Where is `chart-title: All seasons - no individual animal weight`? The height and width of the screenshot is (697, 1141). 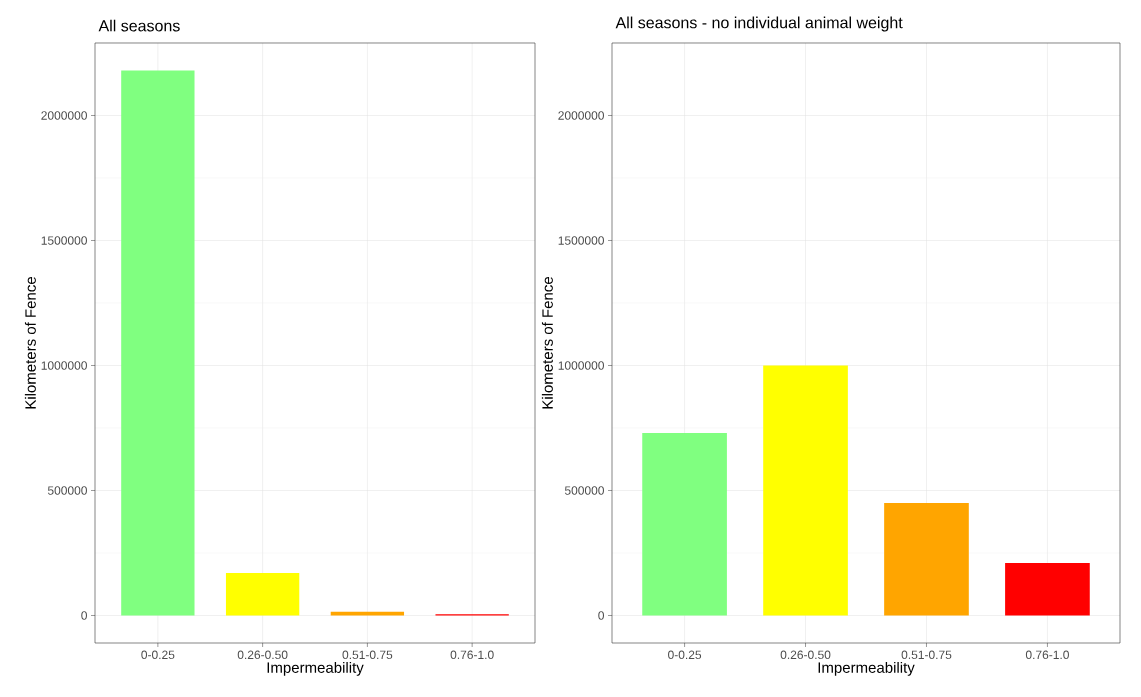
chart-title: All seasons - no individual animal weight is located at coordinates (759, 24).